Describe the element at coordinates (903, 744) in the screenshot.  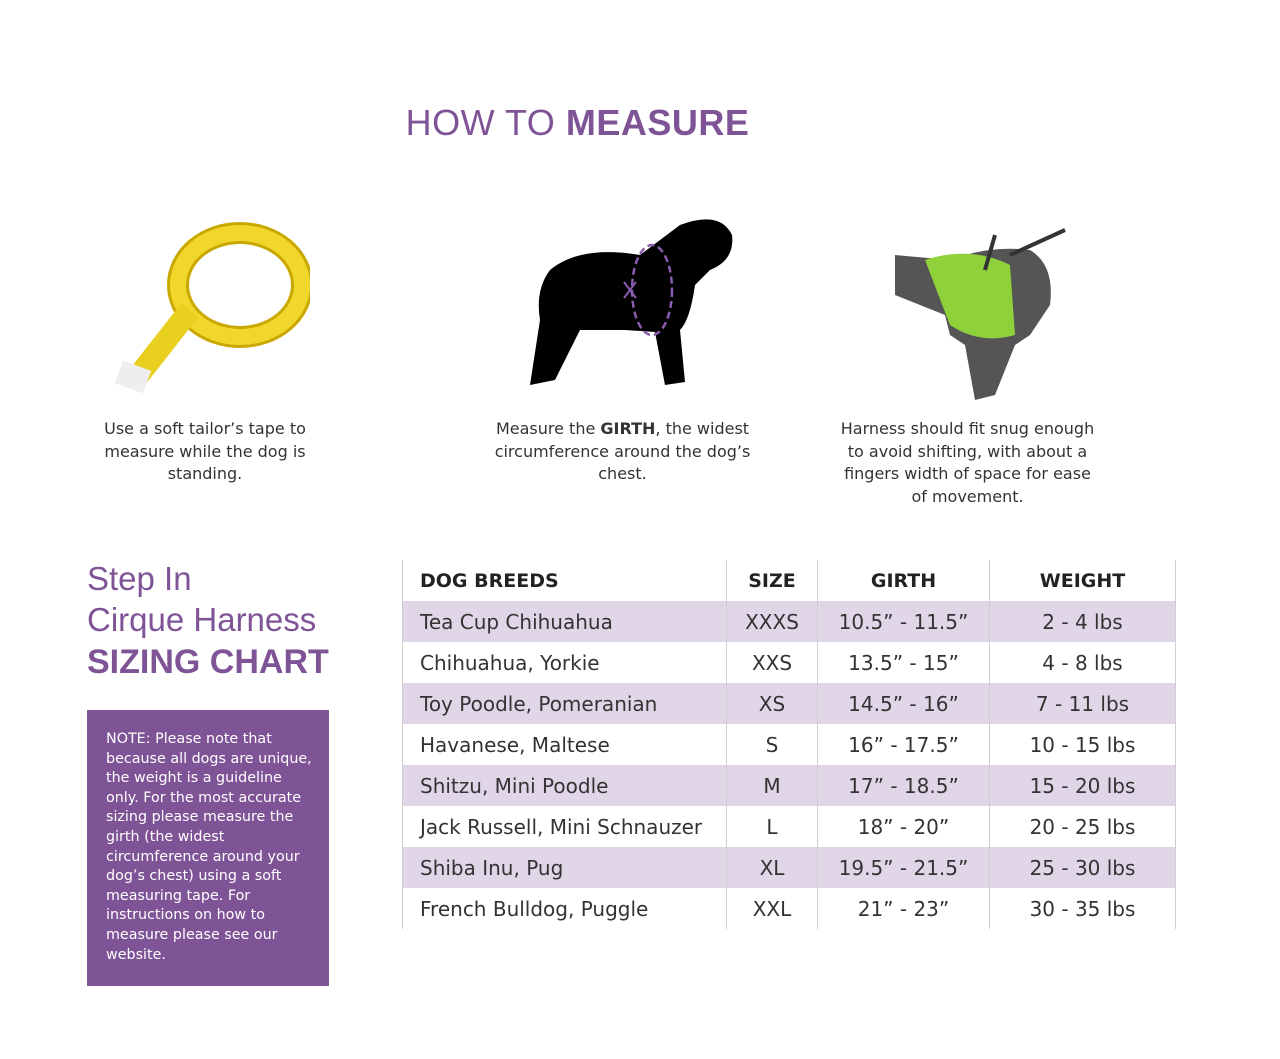
I see `cell-girth: 16” - 17.5”` at that location.